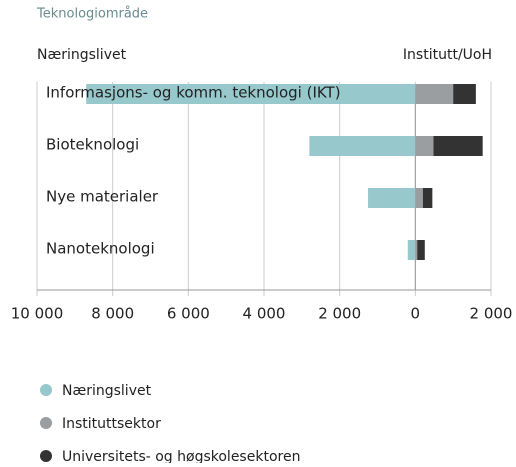 Image resolution: width=516 pixels, height=467 pixels. I want to click on x-tick-label: 6 000, so click(188, 314).